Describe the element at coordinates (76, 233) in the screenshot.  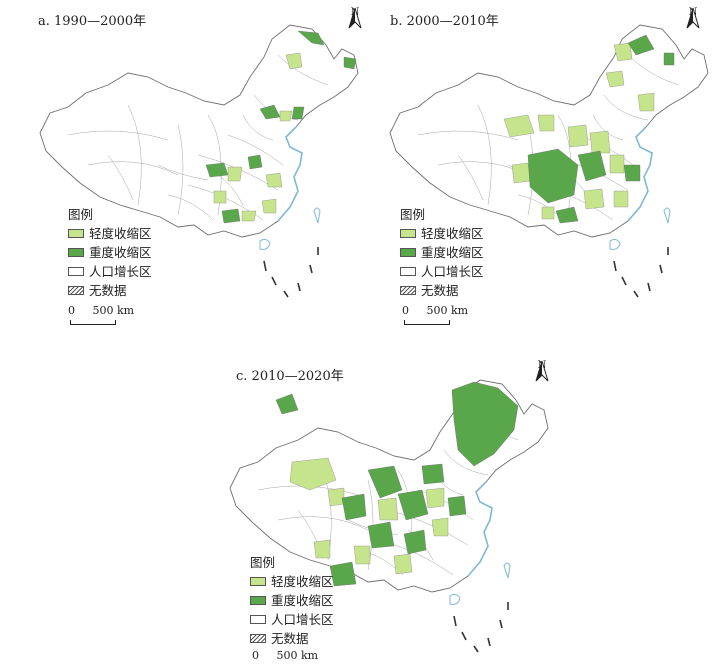
I see `light-swatch` at that location.